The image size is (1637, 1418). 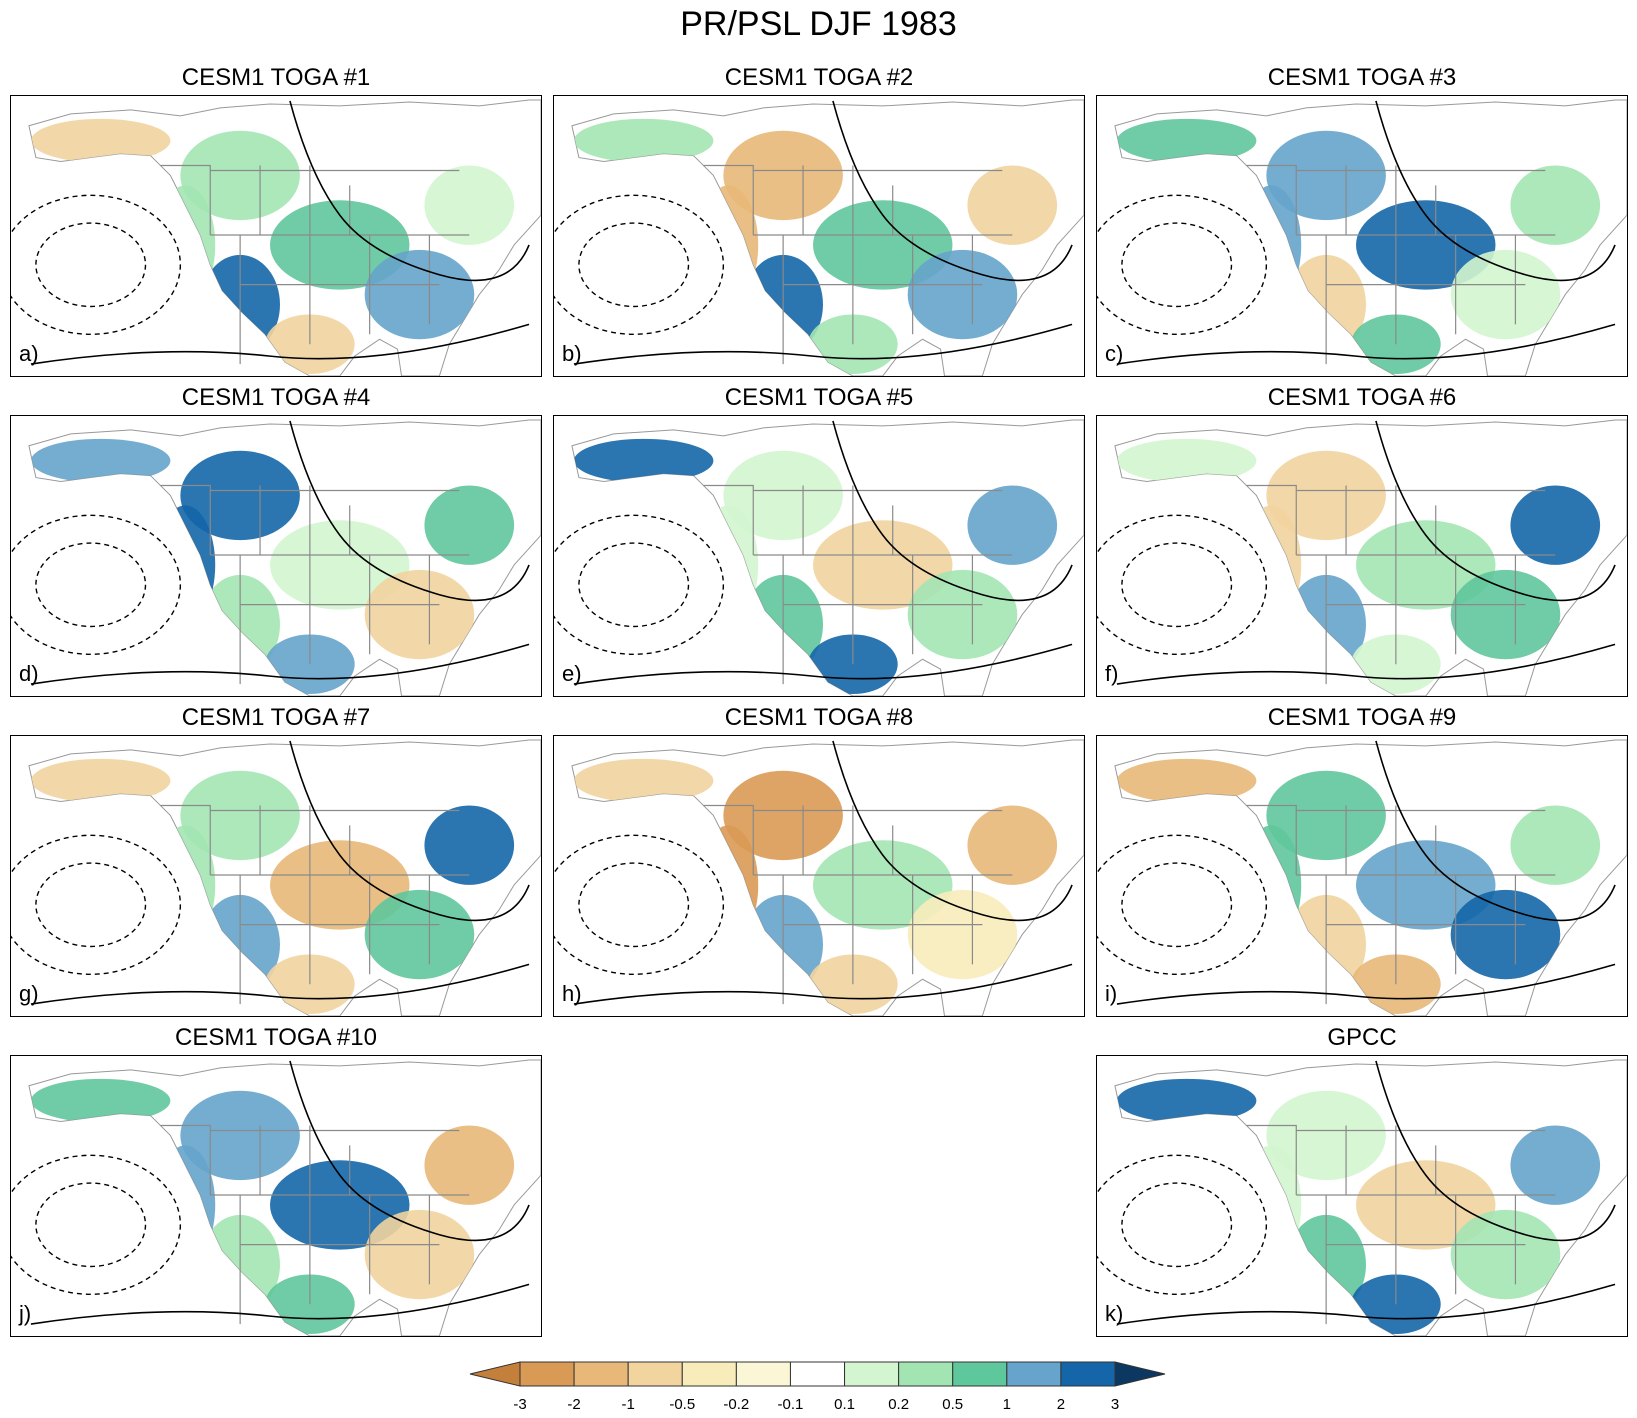 I want to click on colorbar-max-arrow, so click(x=1140, y=1374).